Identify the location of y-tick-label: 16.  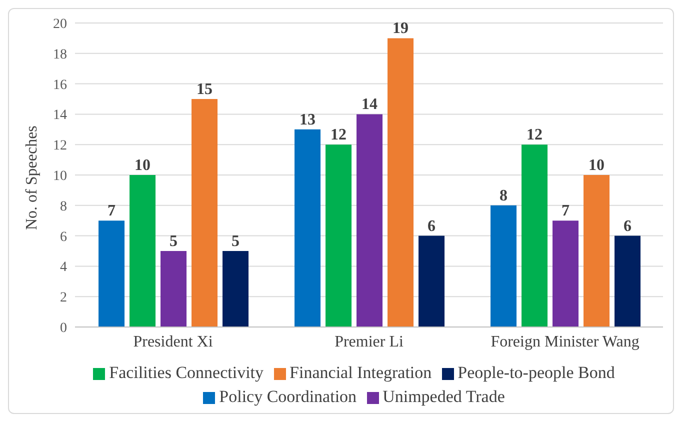
(60, 85).